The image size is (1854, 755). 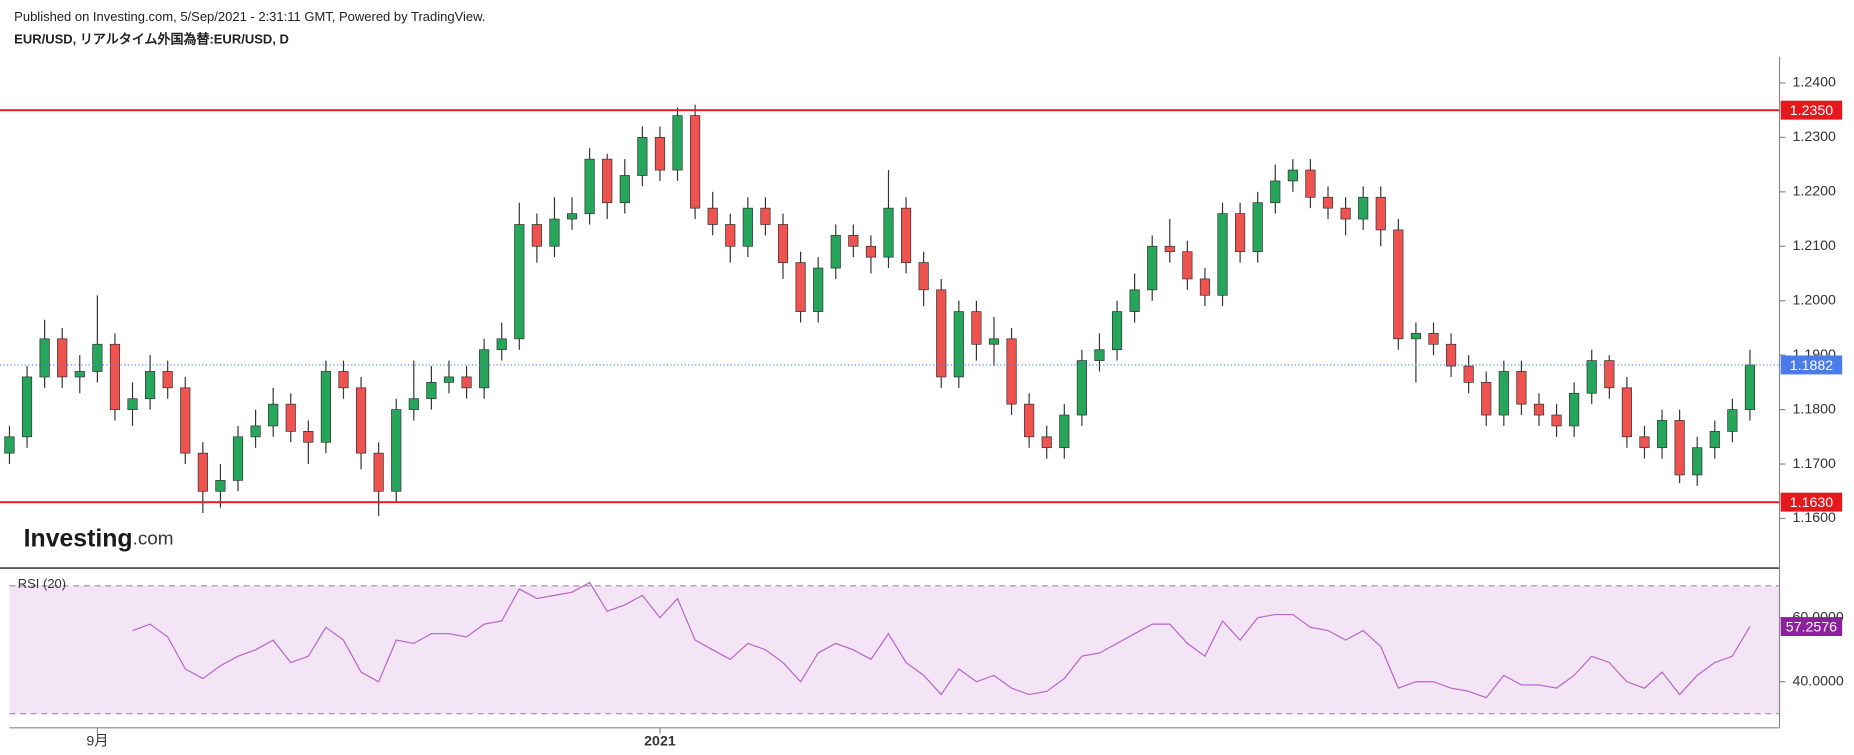 I want to click on y-tick-label: 1.2300, so click(x=1814, y=137).